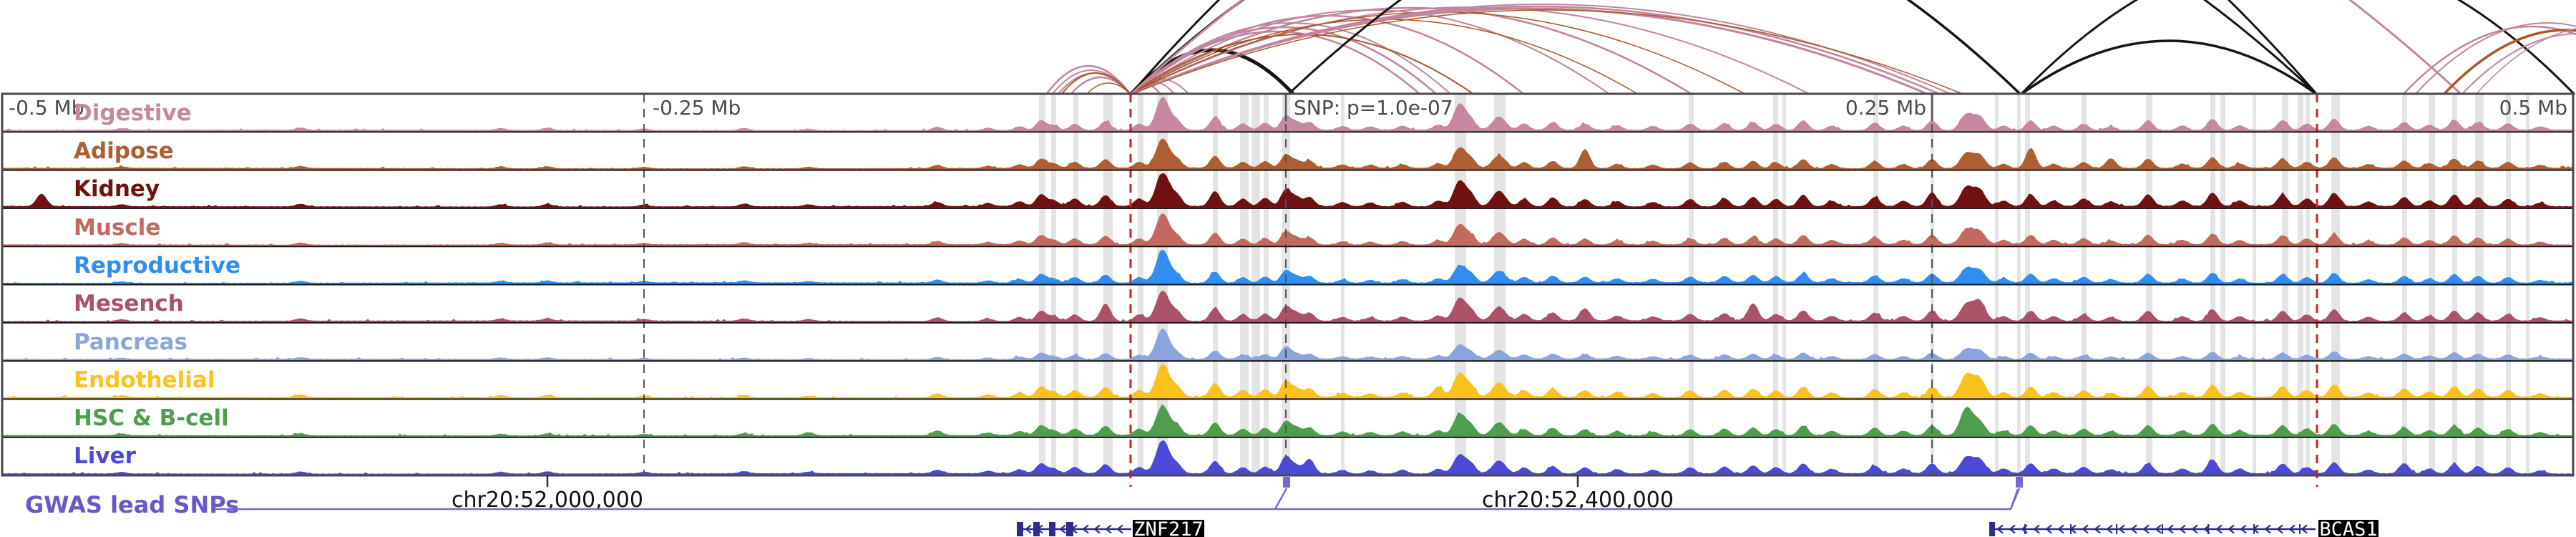 The width and height of the screenshot is (2576, 537). Describe the element at coordinates (1074, 529) in the screenshot. I see `gene-znf217` at that location.